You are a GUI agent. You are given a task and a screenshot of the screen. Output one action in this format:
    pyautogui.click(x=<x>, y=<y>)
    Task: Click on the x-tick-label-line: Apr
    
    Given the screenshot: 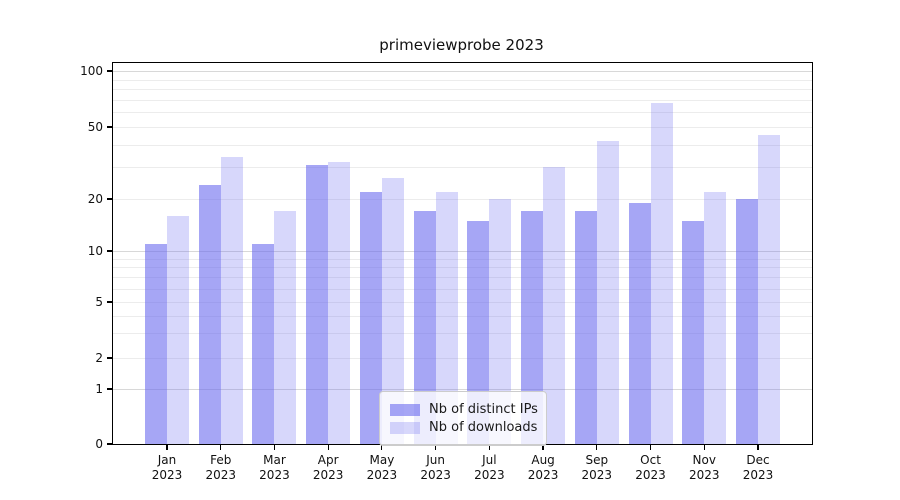 What is the action you would take?
    pyautogui.click(x=328, y=460)
    